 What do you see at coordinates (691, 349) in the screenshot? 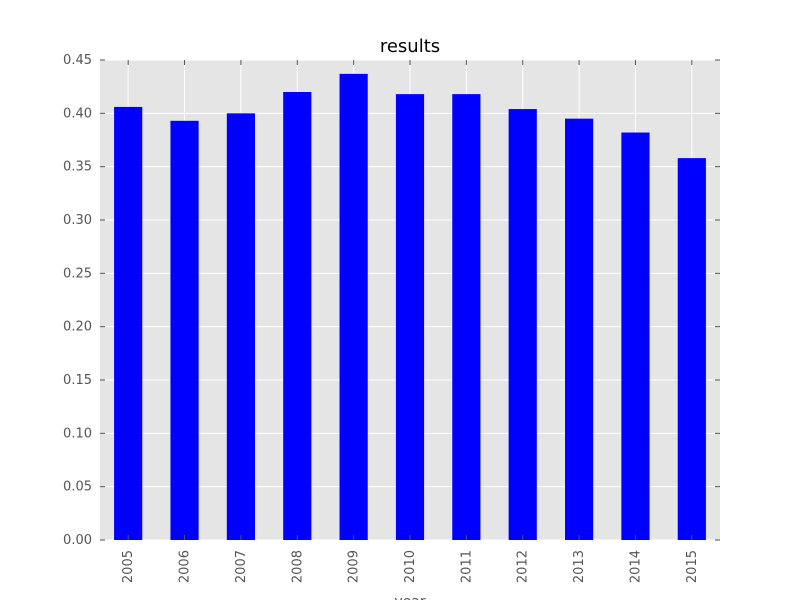
I see `bar-2015` at bounding box center [691, 349].